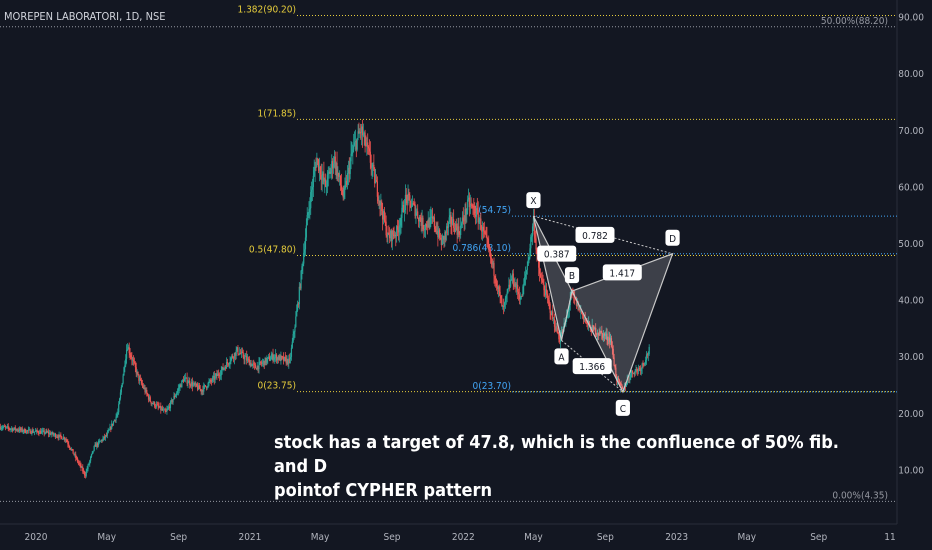 Image resolution: width=932 pixels, height=550 pixels. Describe the element at coordinates (746, 537) in the screenshot. I see `time-tick-label: May` at that location.